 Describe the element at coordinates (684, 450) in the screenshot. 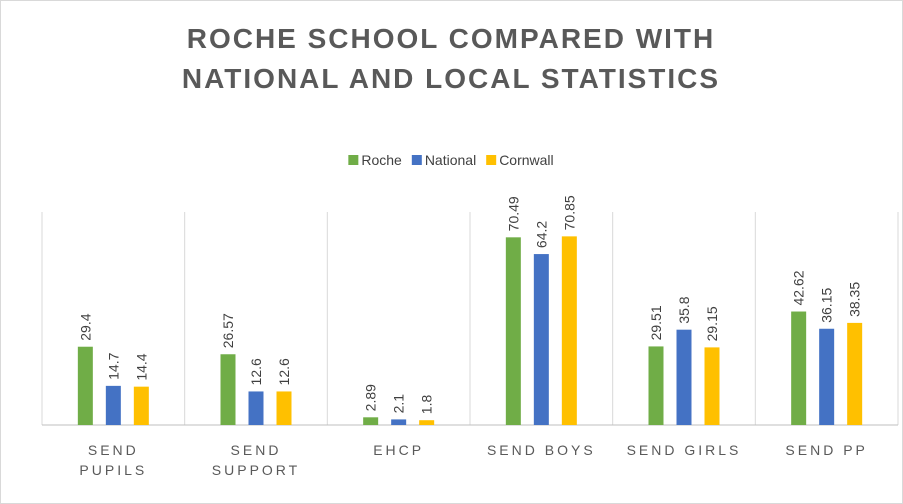

I see `x-tick-label: SEND GIRLS` at that location.